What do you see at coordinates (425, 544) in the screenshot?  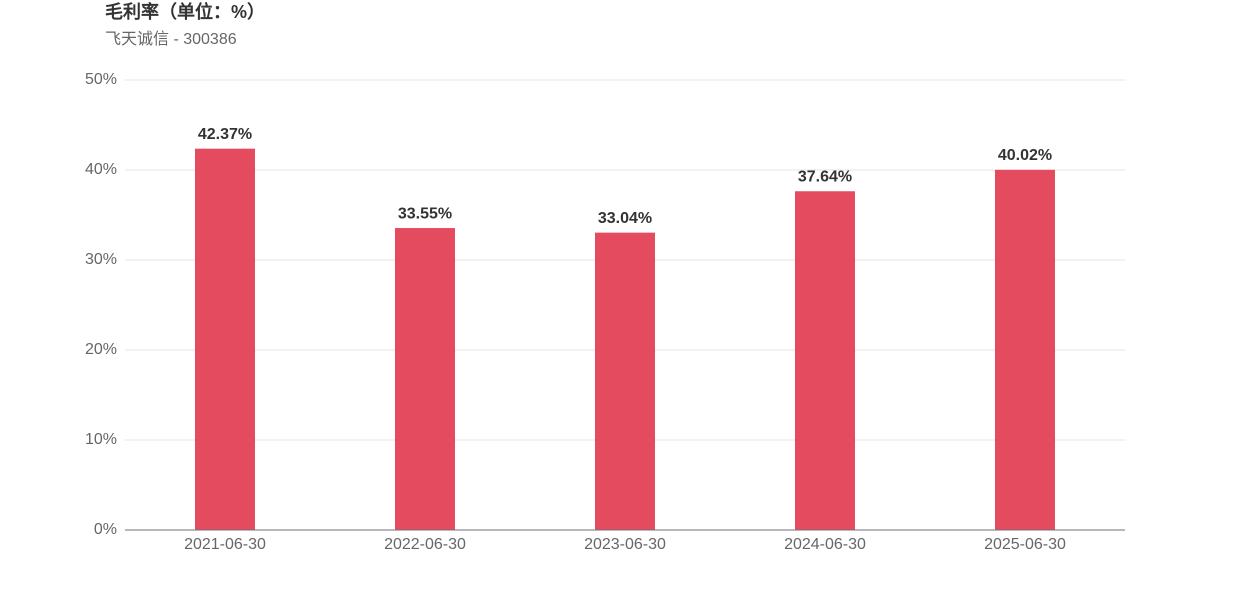 I see `x-tick-label: 2022-06-30` at bounding box center [425, 544].